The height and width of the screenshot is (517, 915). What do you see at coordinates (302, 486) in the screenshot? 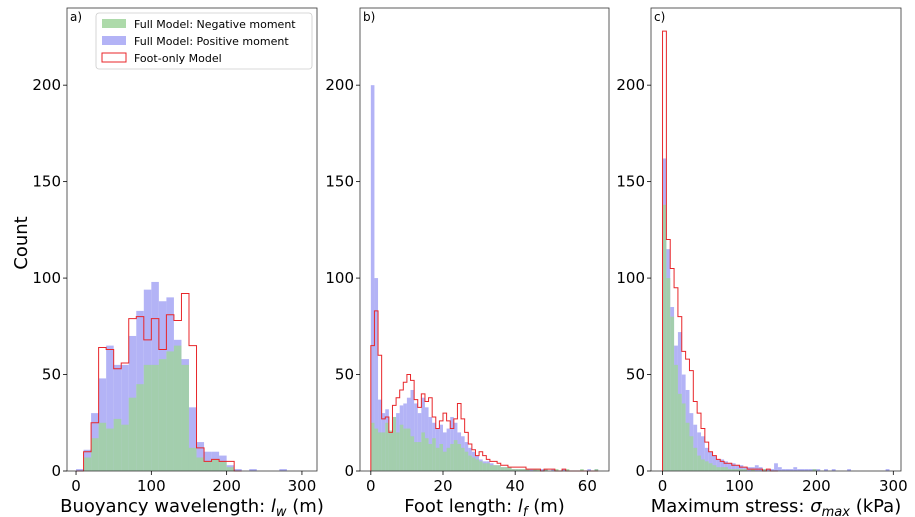
I see `x-tick-label: 300` at bounding box center [302, 486].